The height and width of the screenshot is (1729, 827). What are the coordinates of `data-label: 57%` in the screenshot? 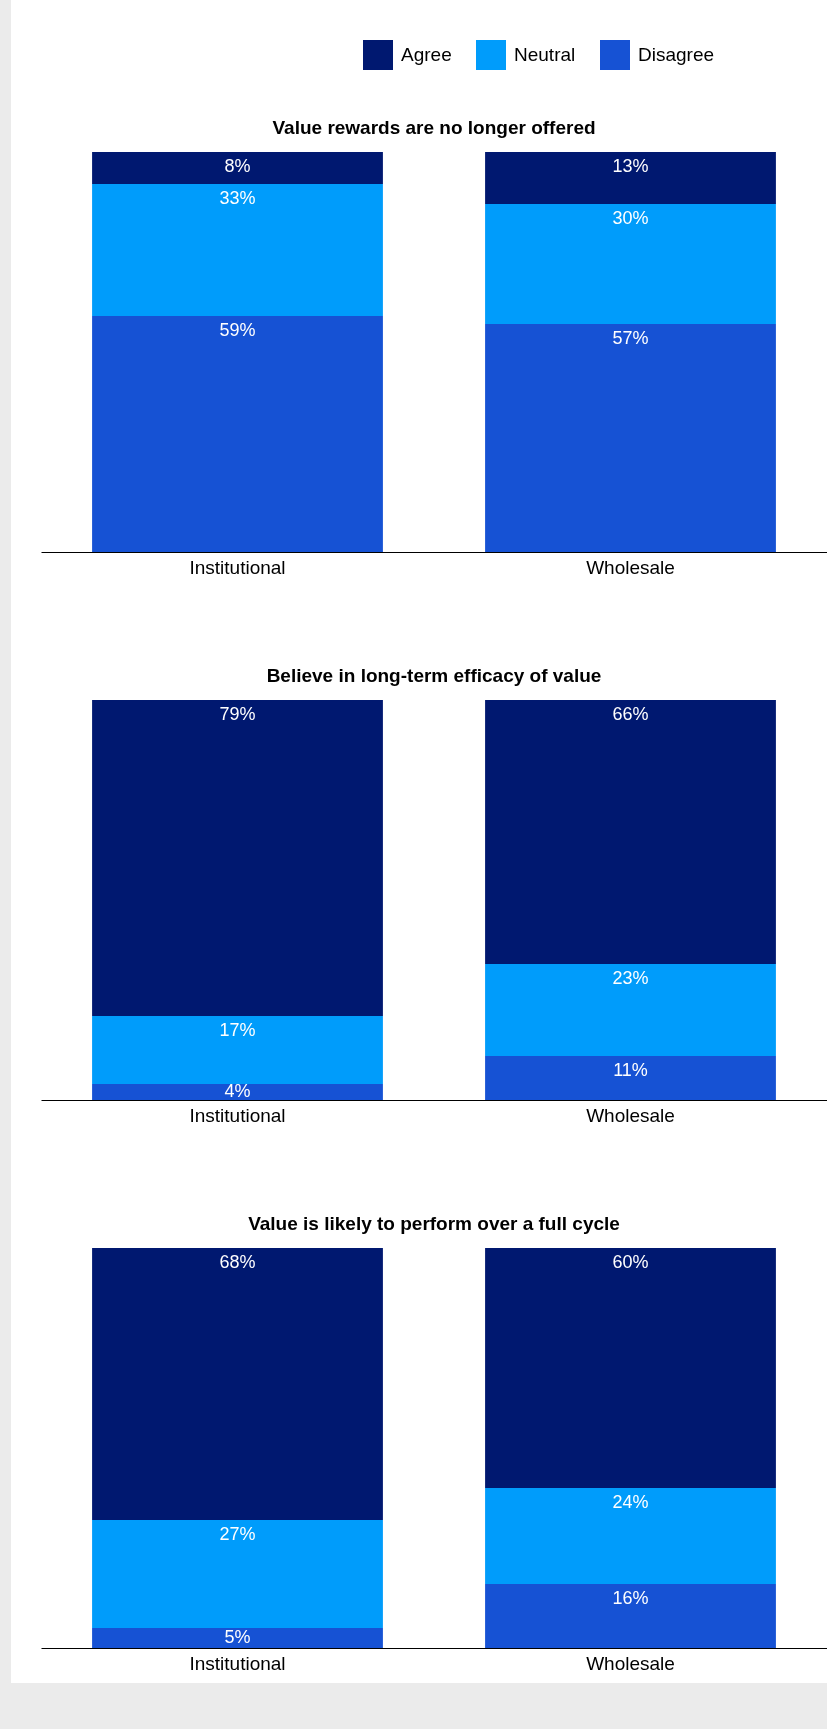 It's located at (630, 338).